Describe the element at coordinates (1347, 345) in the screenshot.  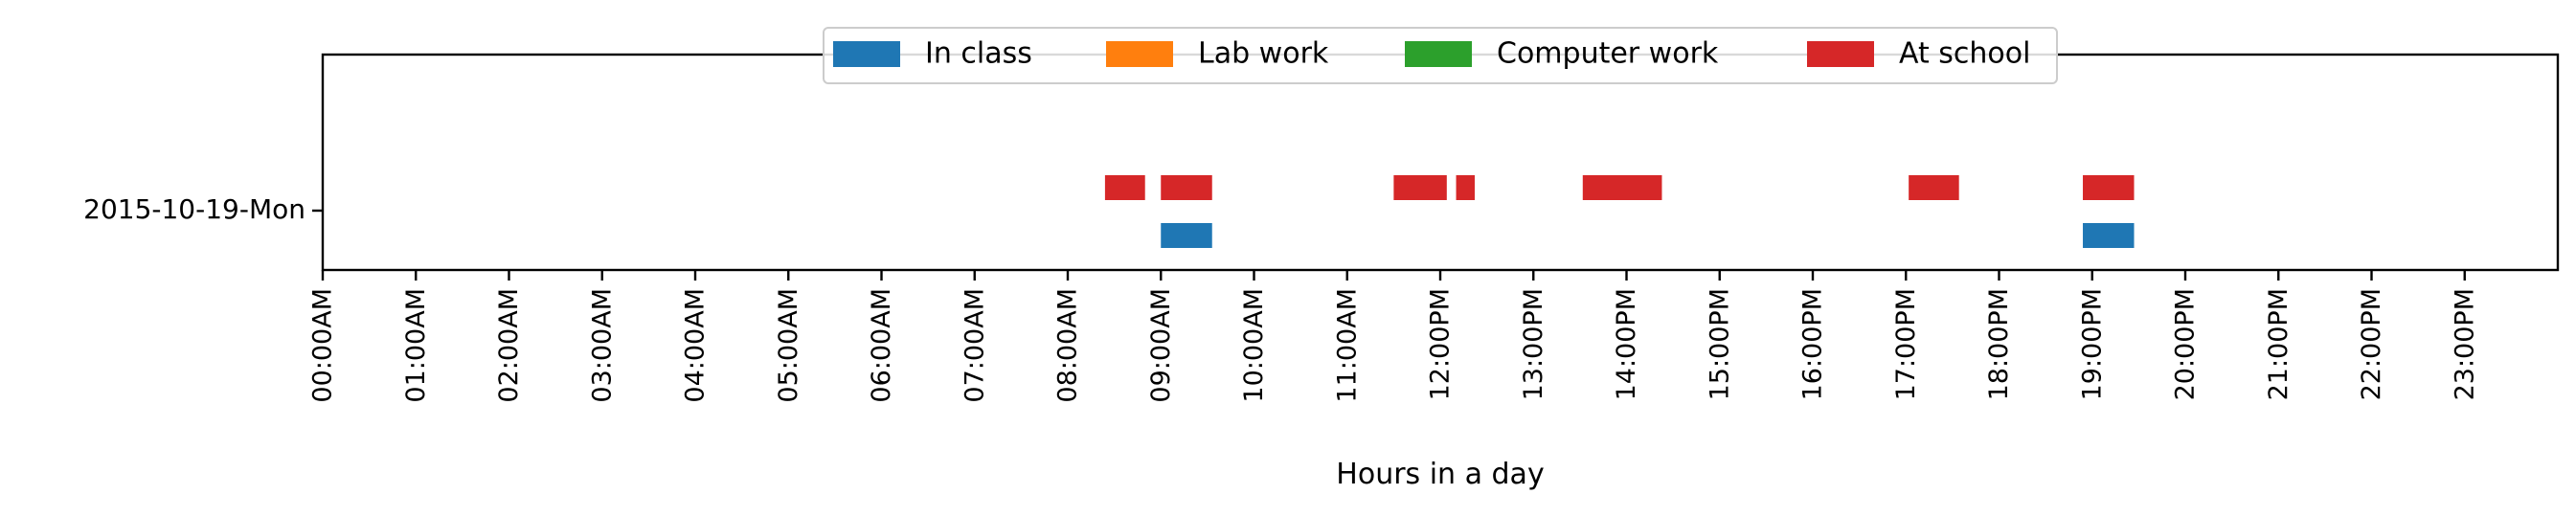
I see `x-tick-label: 11:00AM` at that location.